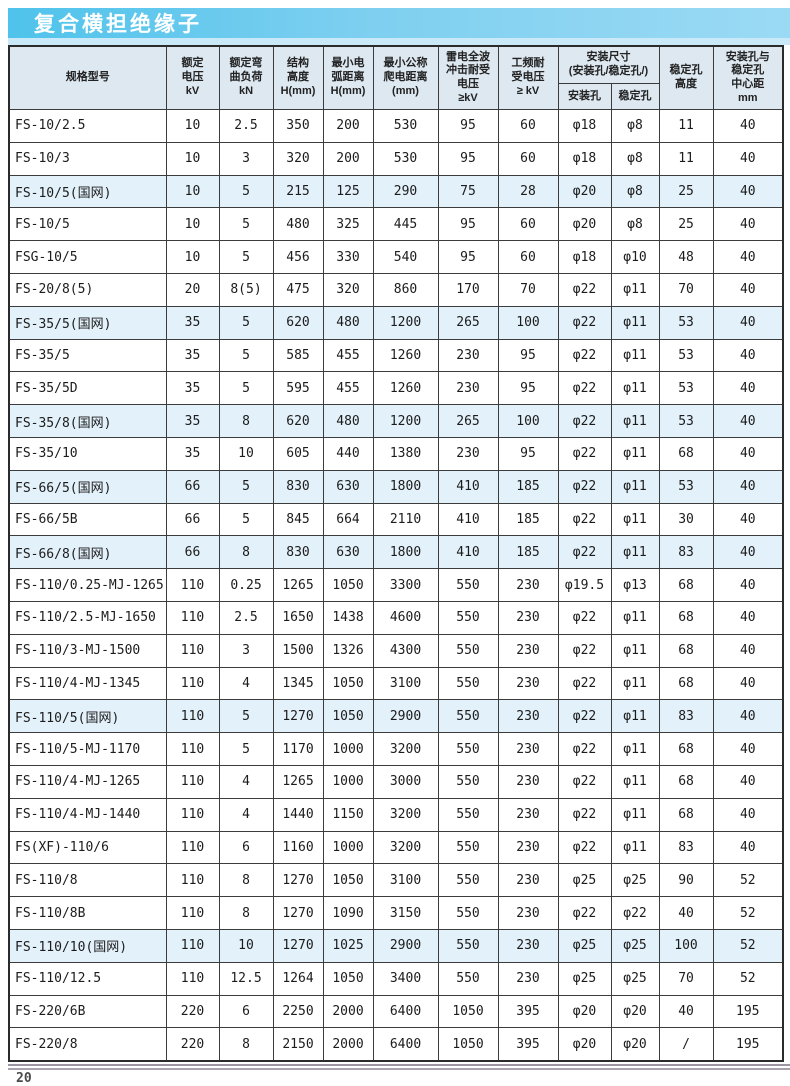  I want to click on min-arc-distance-cell: 440, so click(348, 453).